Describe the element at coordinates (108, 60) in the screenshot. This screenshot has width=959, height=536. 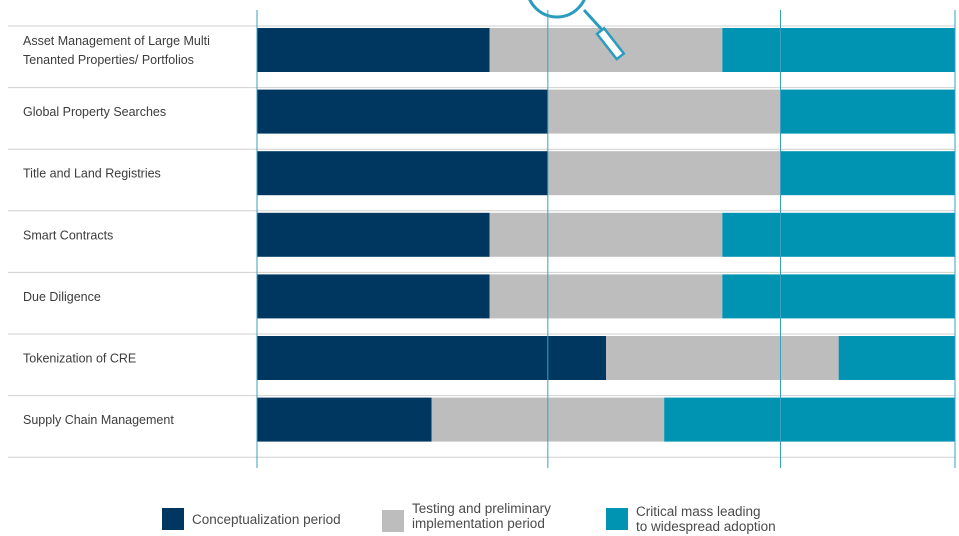
I see `row-label: Tenanted Properties/ Portfolios` at that location.